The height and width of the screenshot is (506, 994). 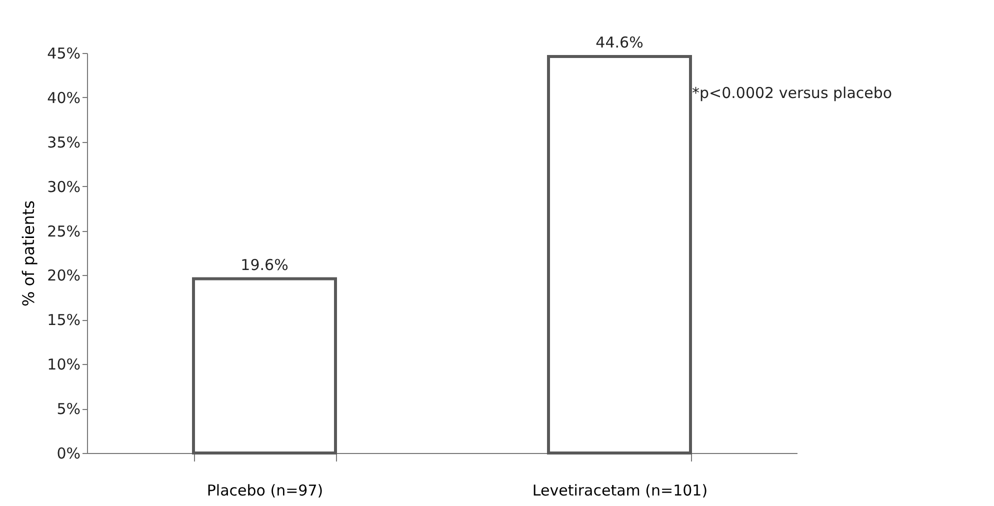 What do you see at coordinates (63, 275) in the screenshot?
I see `y-tick-label: 20%` at bounding box center [63, 275].